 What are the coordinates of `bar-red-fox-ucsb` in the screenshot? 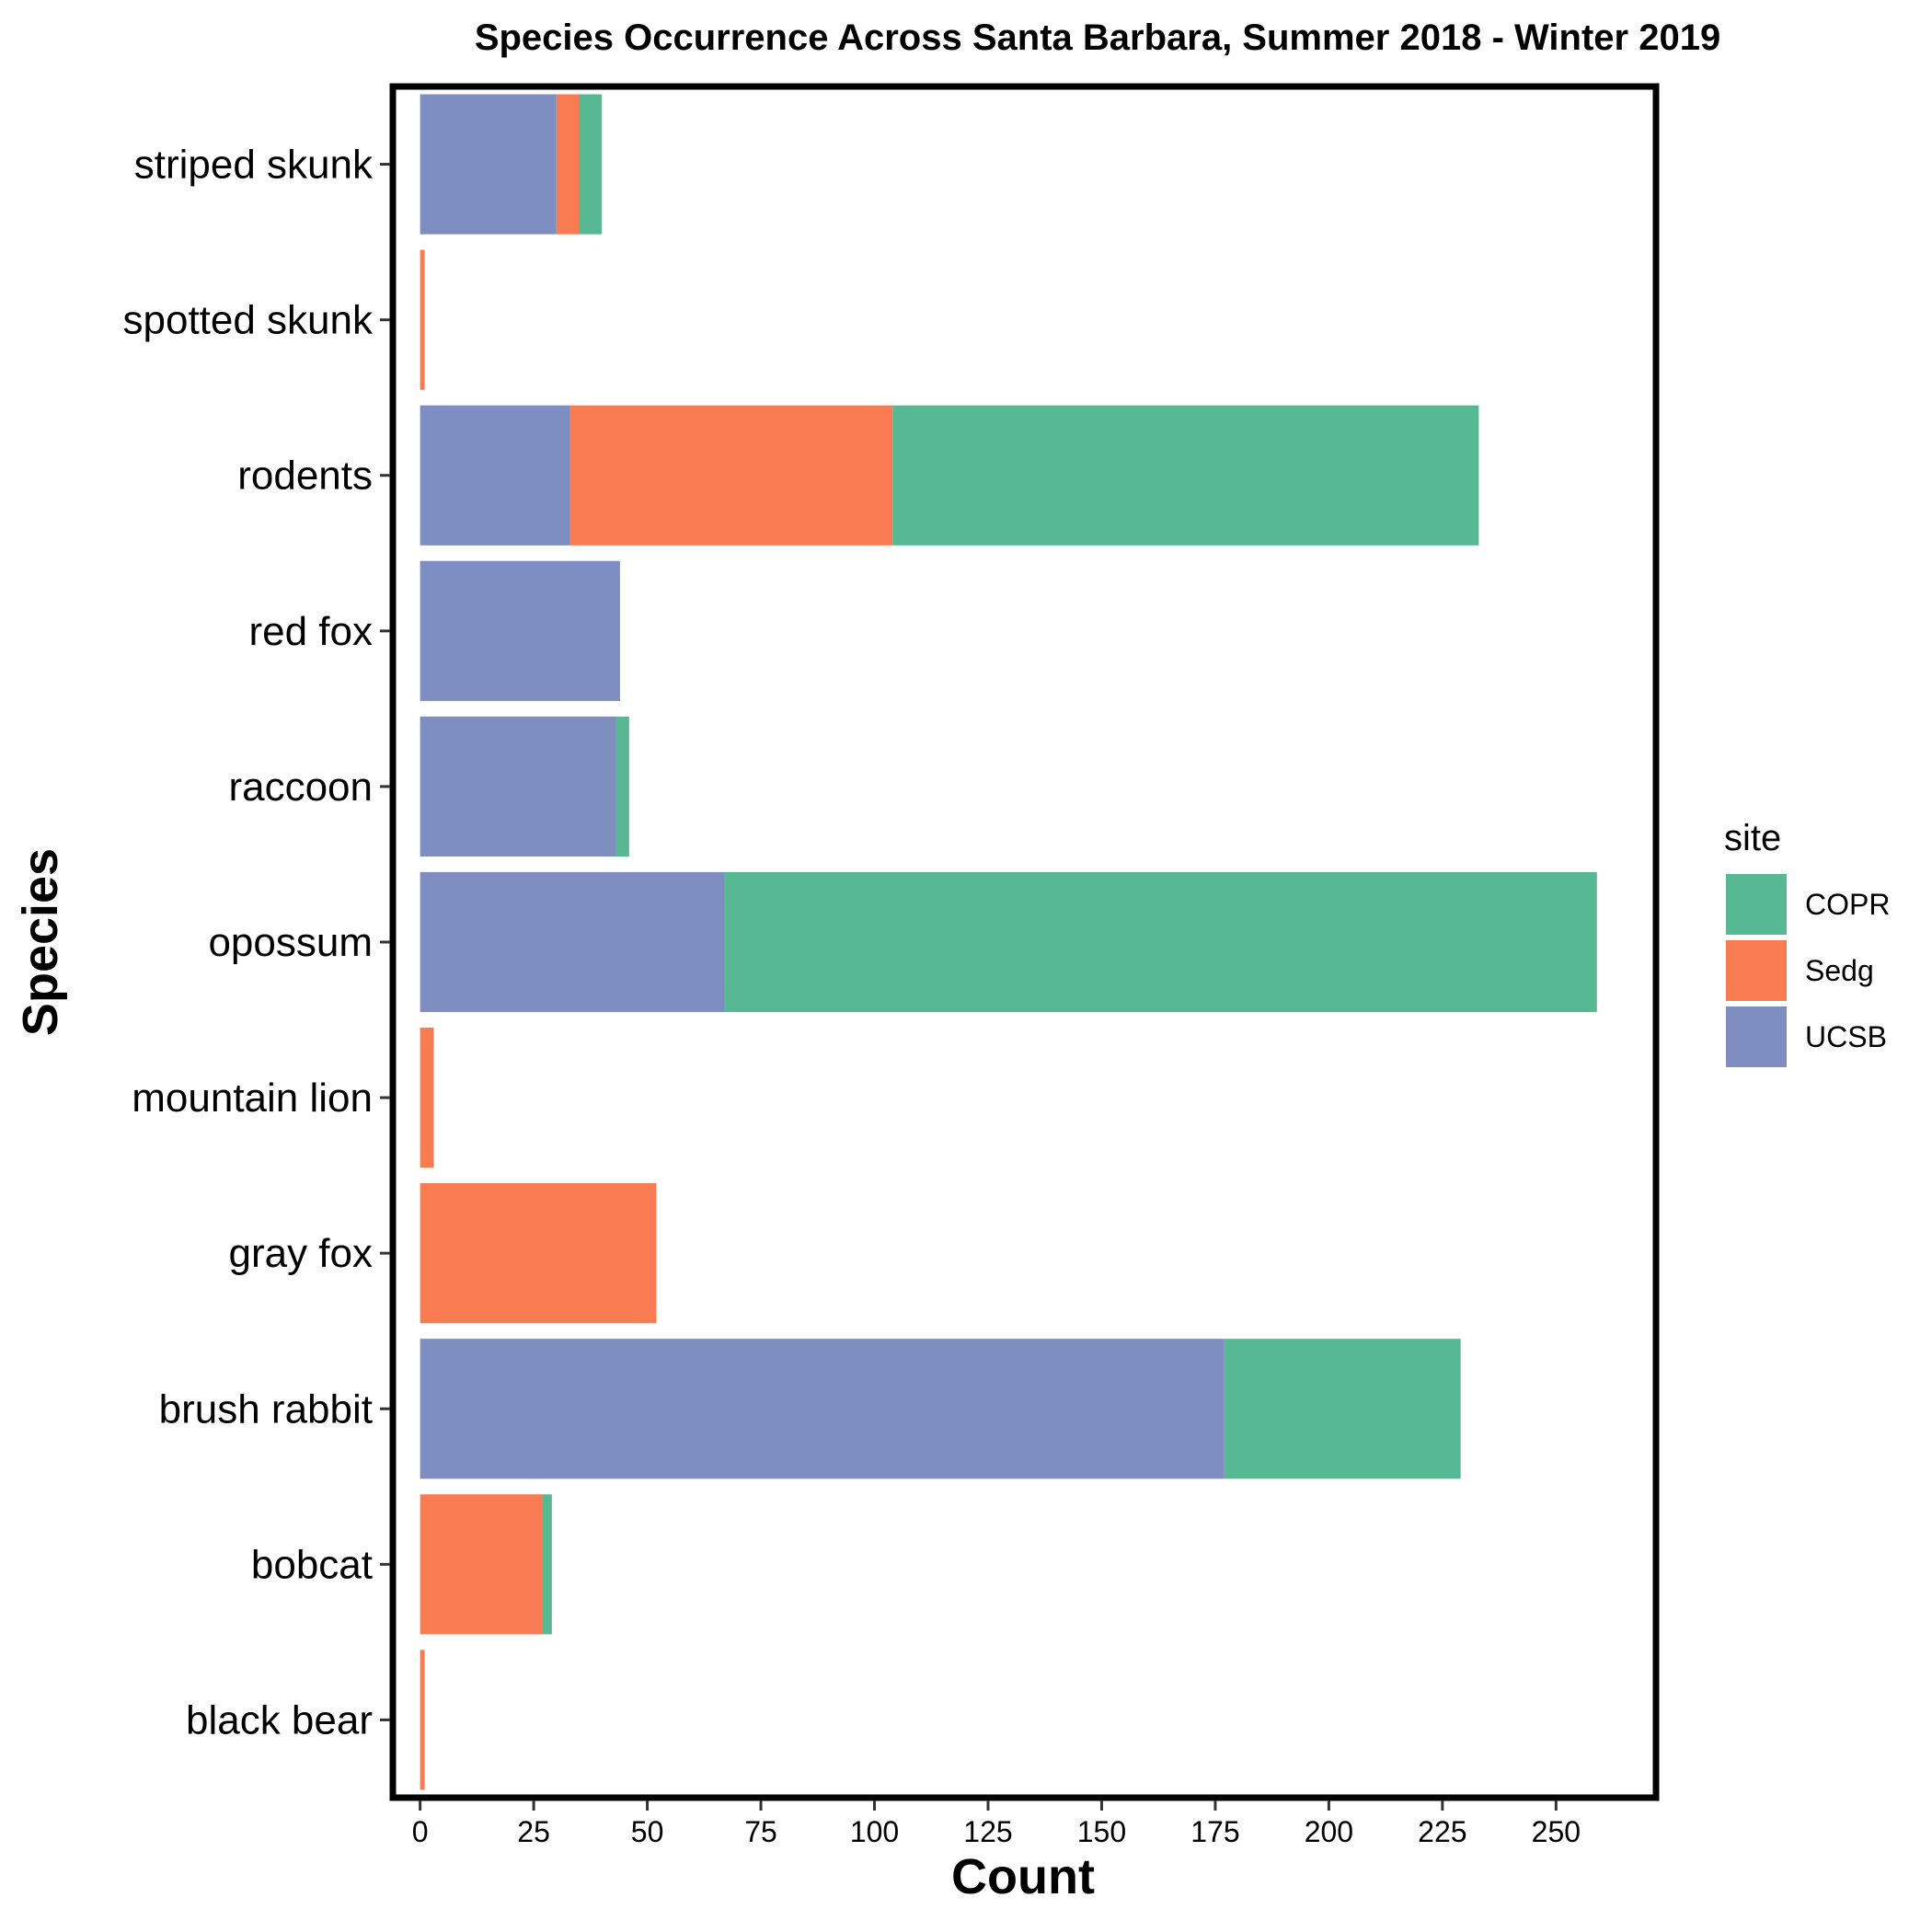 It's located at (520, 630).